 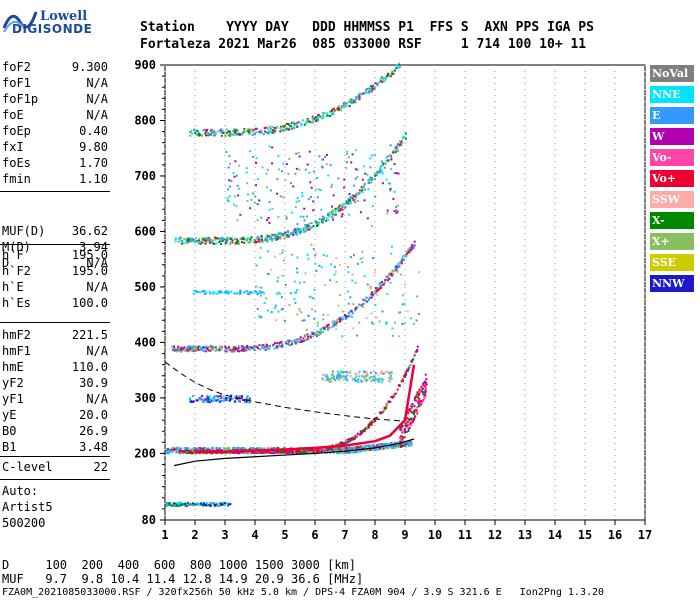 What do you see at coordinates (465, 535) in the screenshot?
I see `x-tick-label: 11` at bounding box center [465, 535].